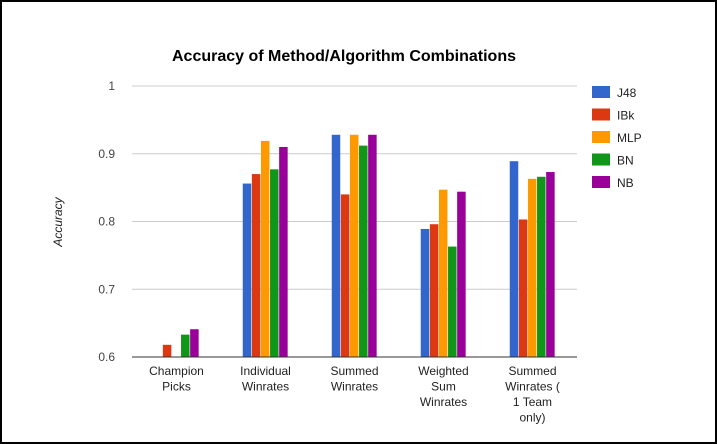  What do you see at coordinates (443, 371) in the screenshot?
I see `x-tick-label-line: Weighted` at bounding box center [443, 371].